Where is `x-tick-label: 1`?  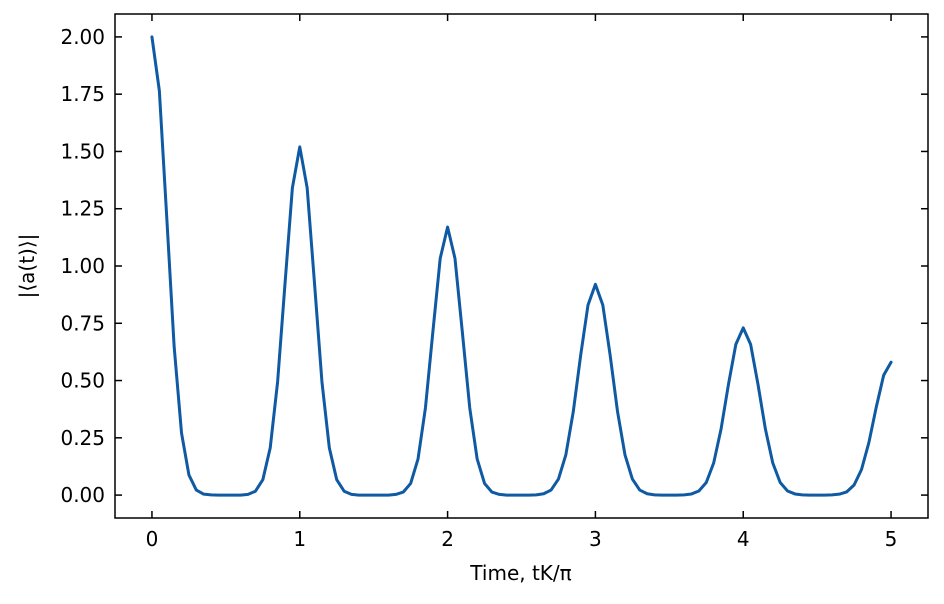
x-tick-label: 1 is located at coordinates (299, 539).